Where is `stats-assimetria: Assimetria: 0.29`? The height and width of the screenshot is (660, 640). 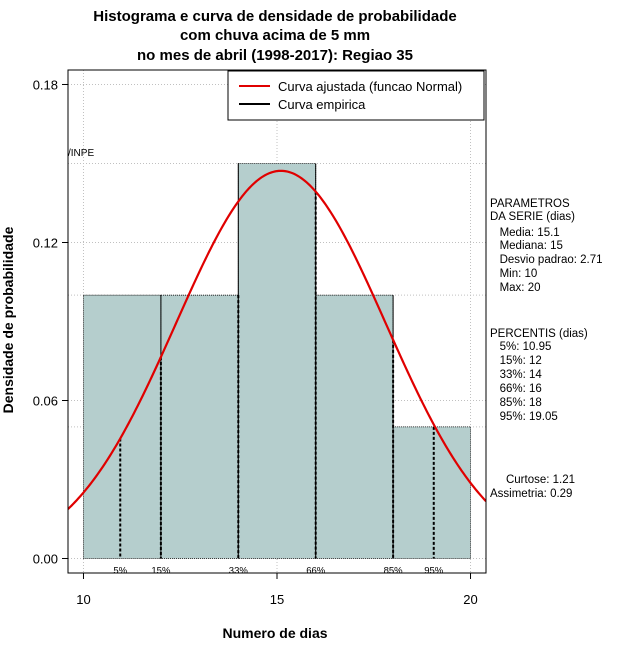
stats-assimetria: Assimetria: 0.29 is located at coordinates (531, 494).